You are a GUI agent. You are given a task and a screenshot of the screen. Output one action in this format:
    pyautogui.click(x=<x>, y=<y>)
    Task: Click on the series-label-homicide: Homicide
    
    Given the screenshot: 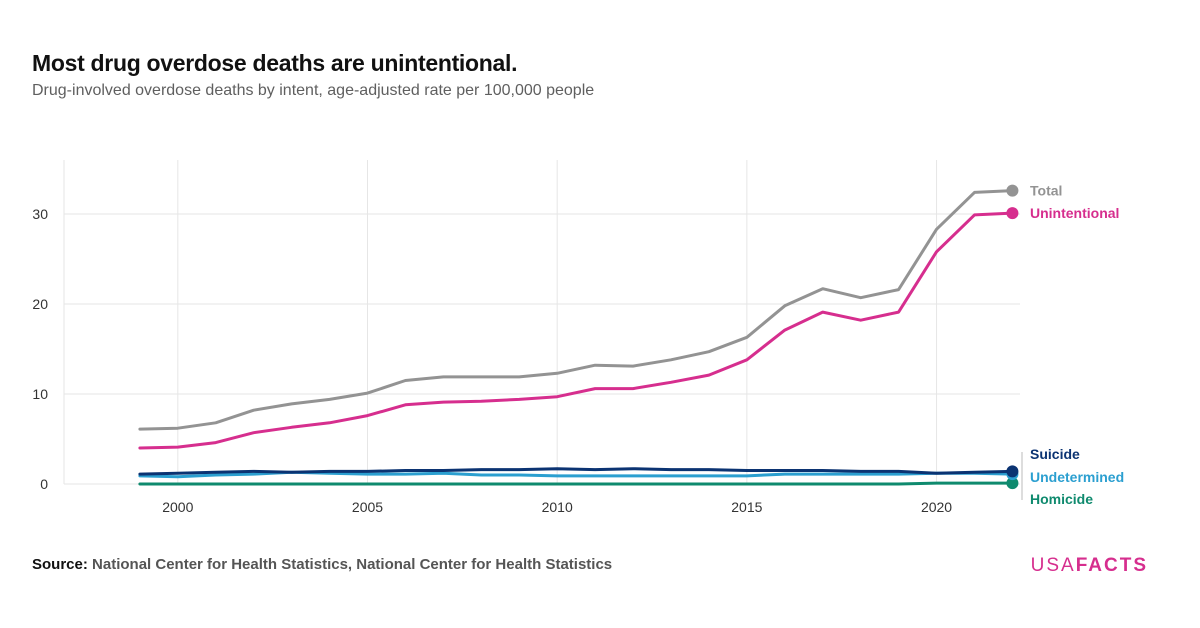 What is the action you would take?
    pyautogui.click(x=1061, y=499)
    